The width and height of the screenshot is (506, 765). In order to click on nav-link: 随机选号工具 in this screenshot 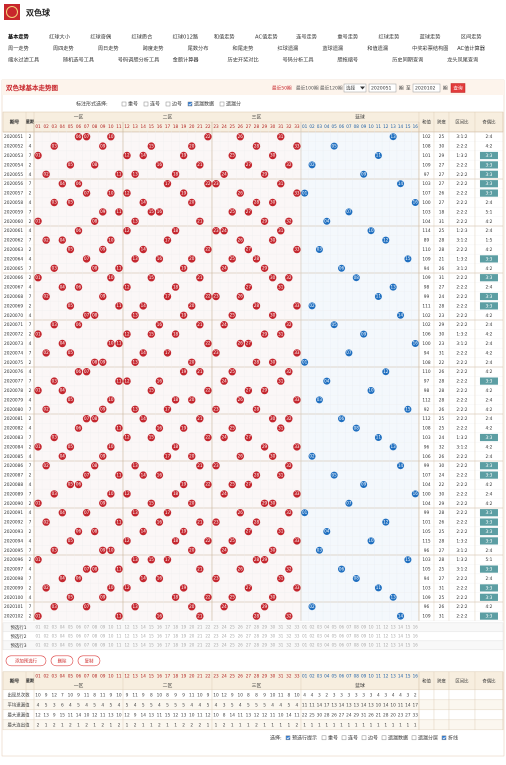, I will do `click(78, 60)`.